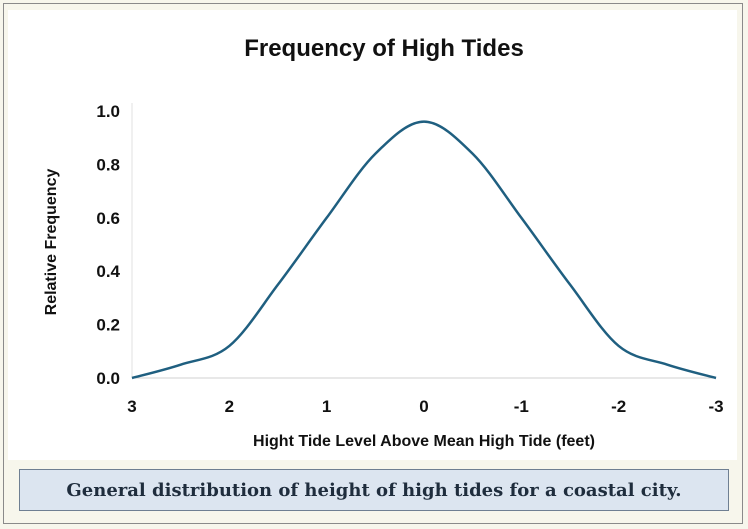  Describe the element at coordinates (108, 111) in the screenshot. I see `y-tick-label: 1.0` at that location.